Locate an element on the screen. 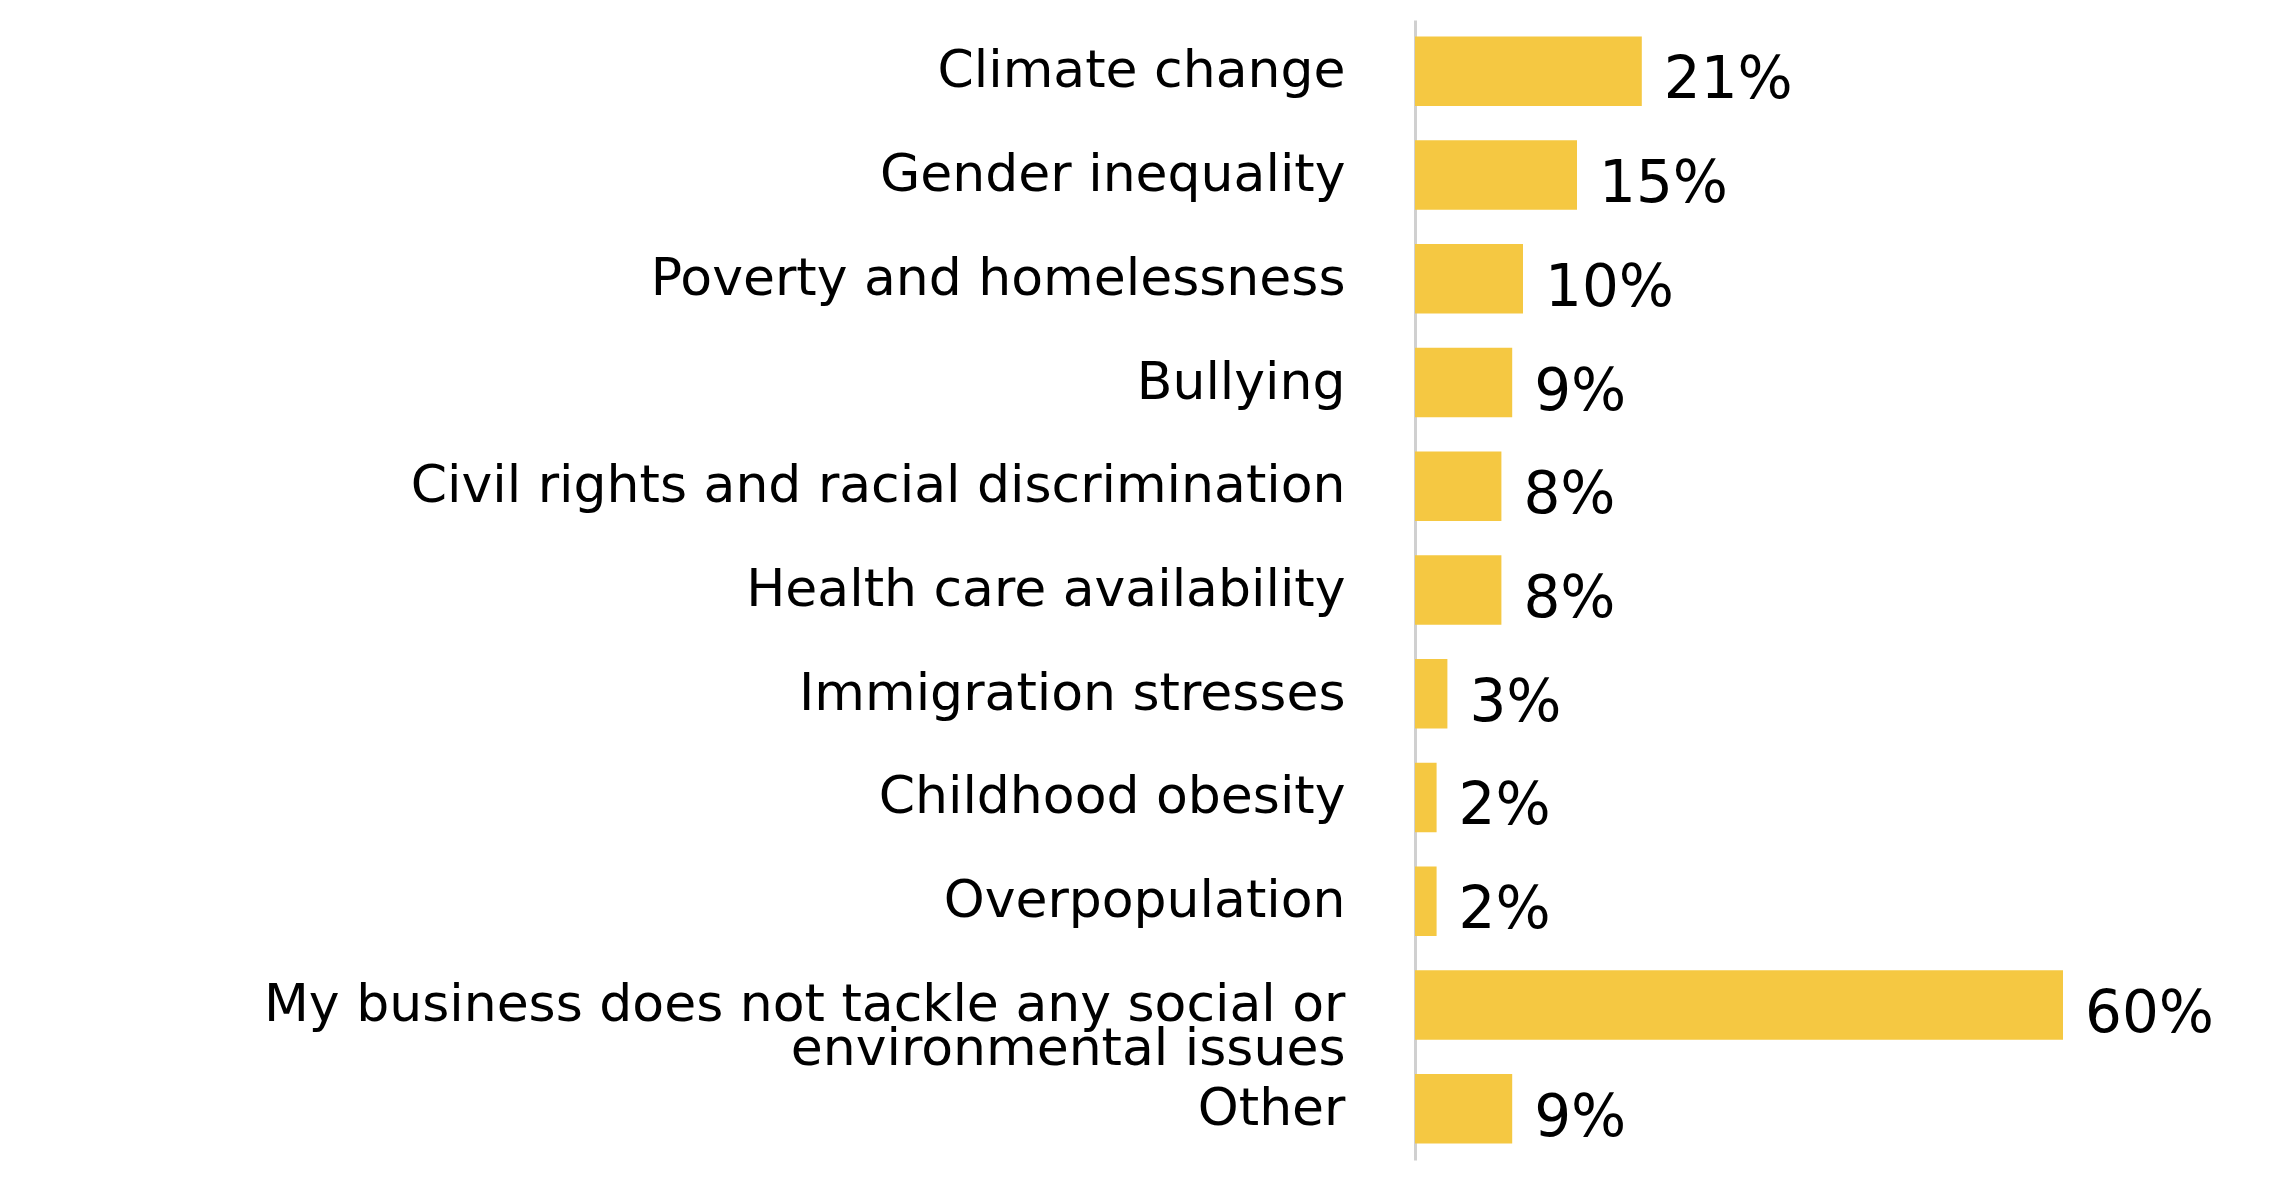 Image resolution: width=2269 pixels, height=1179 pixels. y-tick-label: Other is located at coordinates (1272, 1106).